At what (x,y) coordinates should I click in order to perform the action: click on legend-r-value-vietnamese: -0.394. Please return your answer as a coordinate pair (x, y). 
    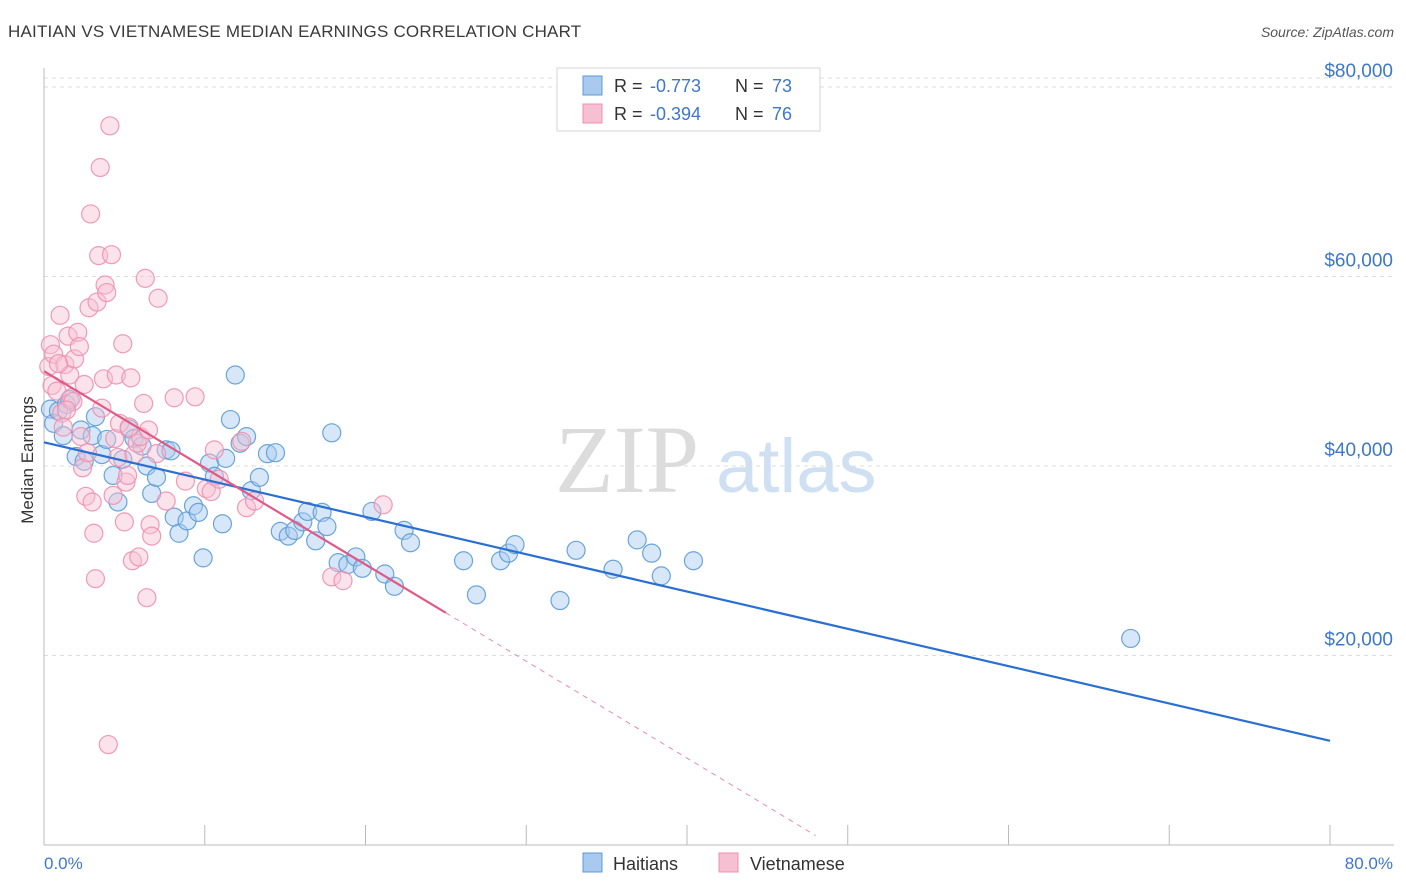
    Looking at the image, I should click on (675, 114).